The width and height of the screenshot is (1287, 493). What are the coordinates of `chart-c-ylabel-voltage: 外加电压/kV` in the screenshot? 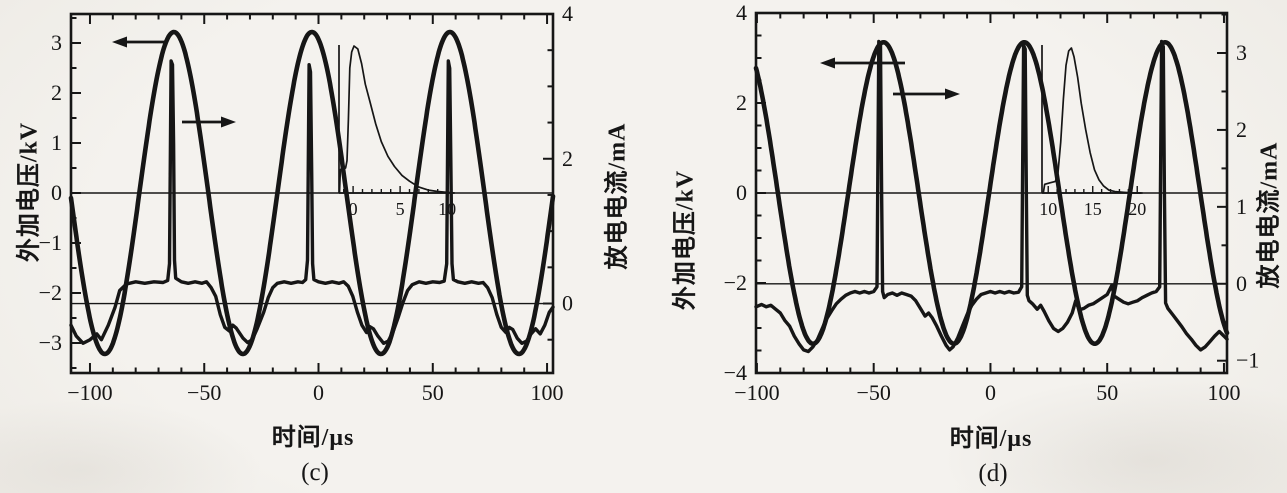 It's located at (29, 192).